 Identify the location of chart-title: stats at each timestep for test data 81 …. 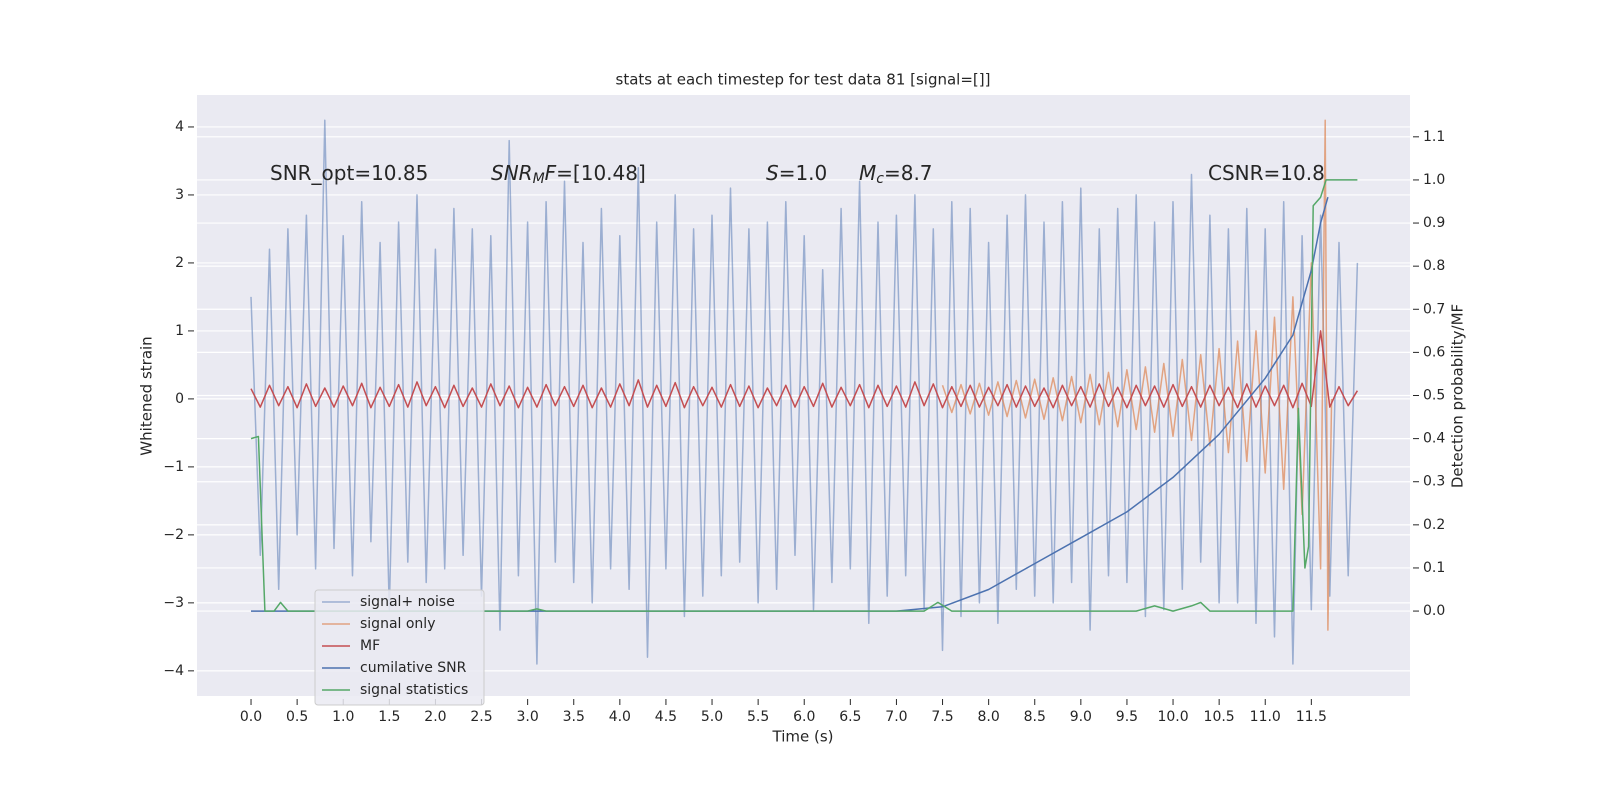
(803, 80).